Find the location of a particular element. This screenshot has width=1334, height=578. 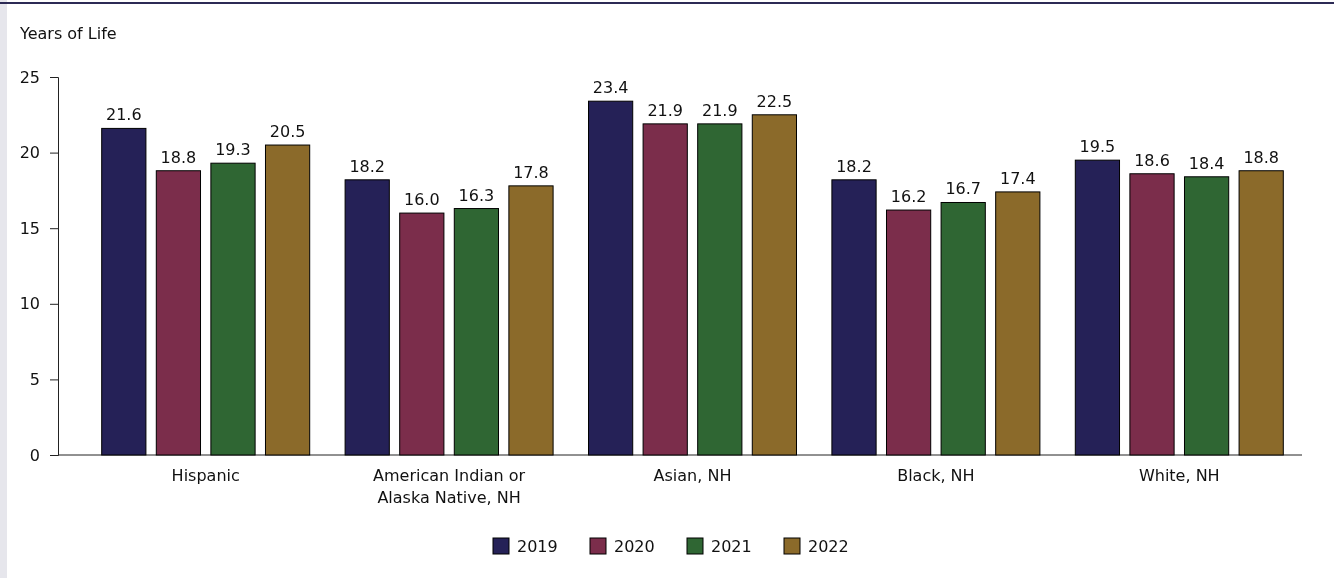

text: 18.6 is located at coordinates (1152, 160).